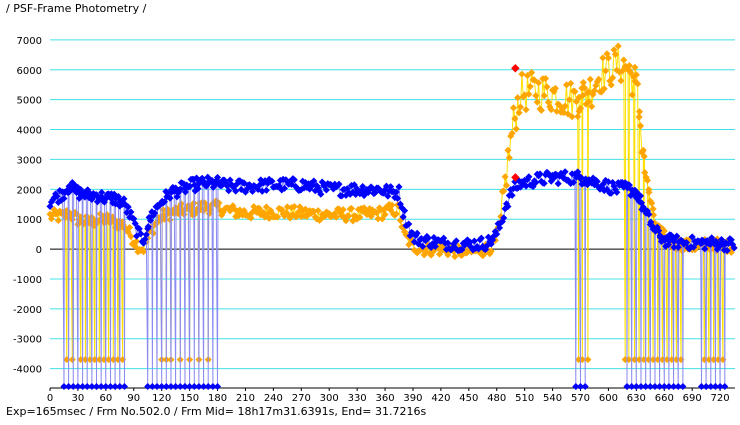  I want to click on y-tick-label: 4000, so click(29, 131).